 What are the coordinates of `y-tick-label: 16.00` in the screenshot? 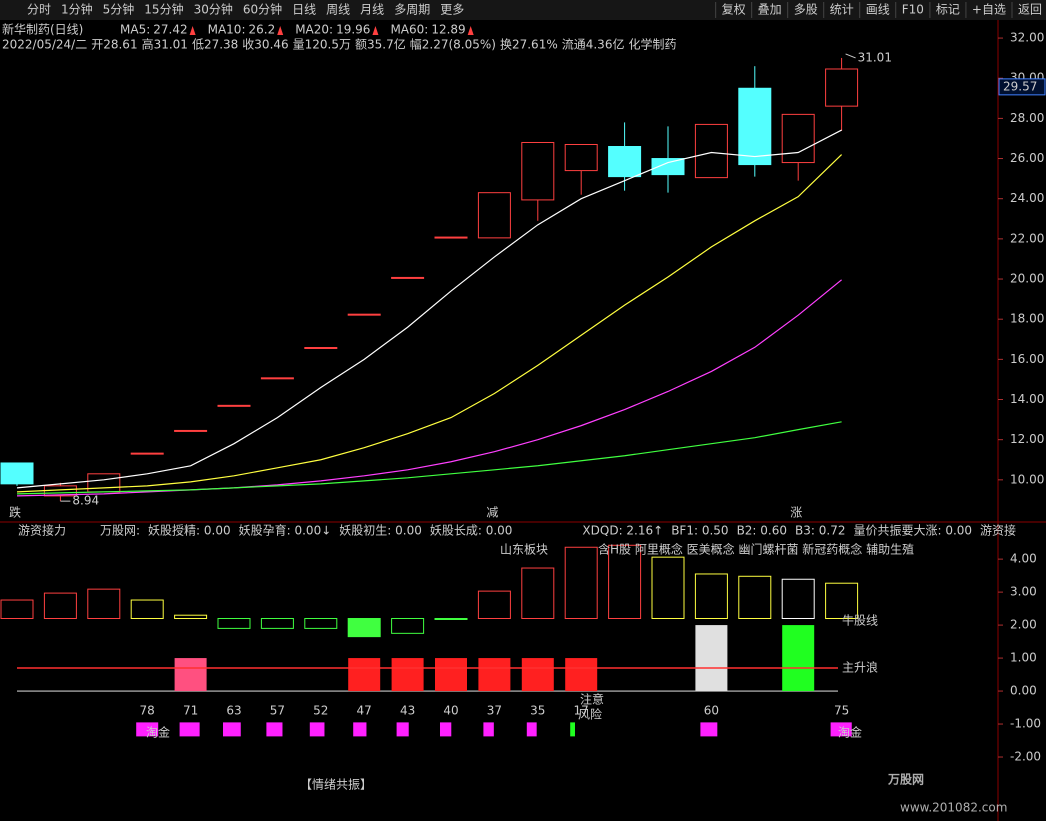 It's located at (1027, 359).